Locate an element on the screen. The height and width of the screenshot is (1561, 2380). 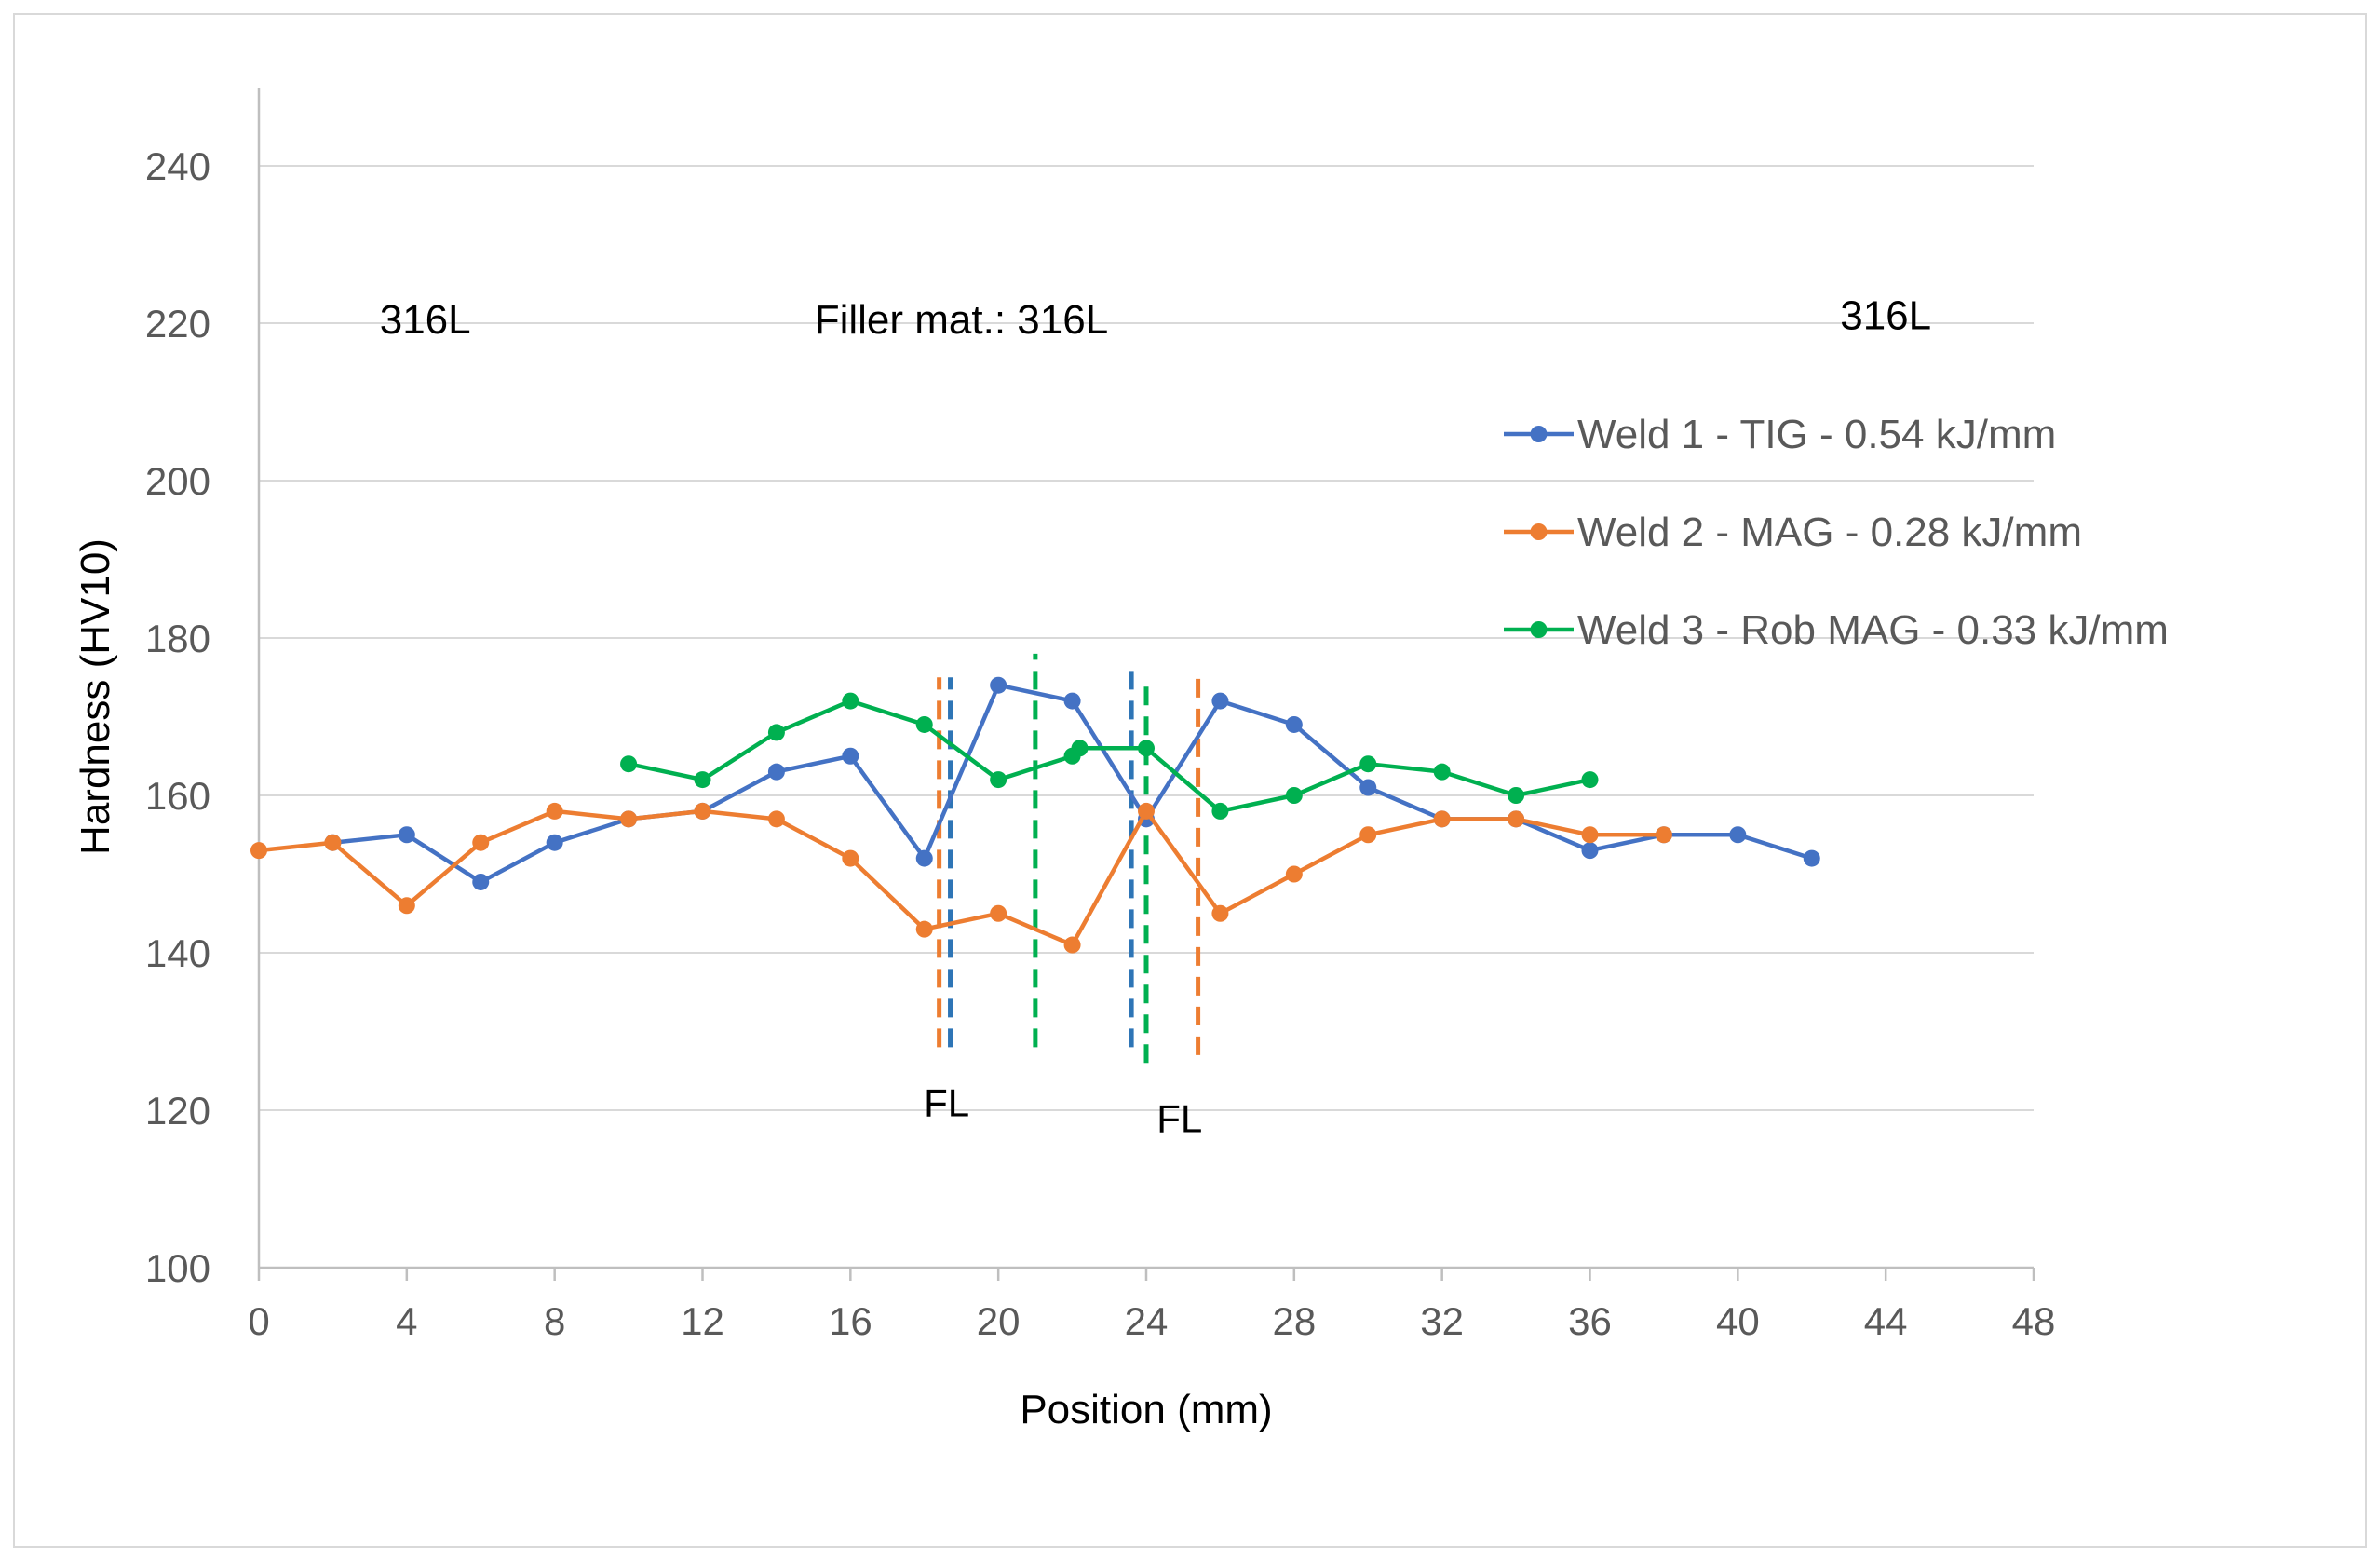
series-line is located at coordinates (961, 877).